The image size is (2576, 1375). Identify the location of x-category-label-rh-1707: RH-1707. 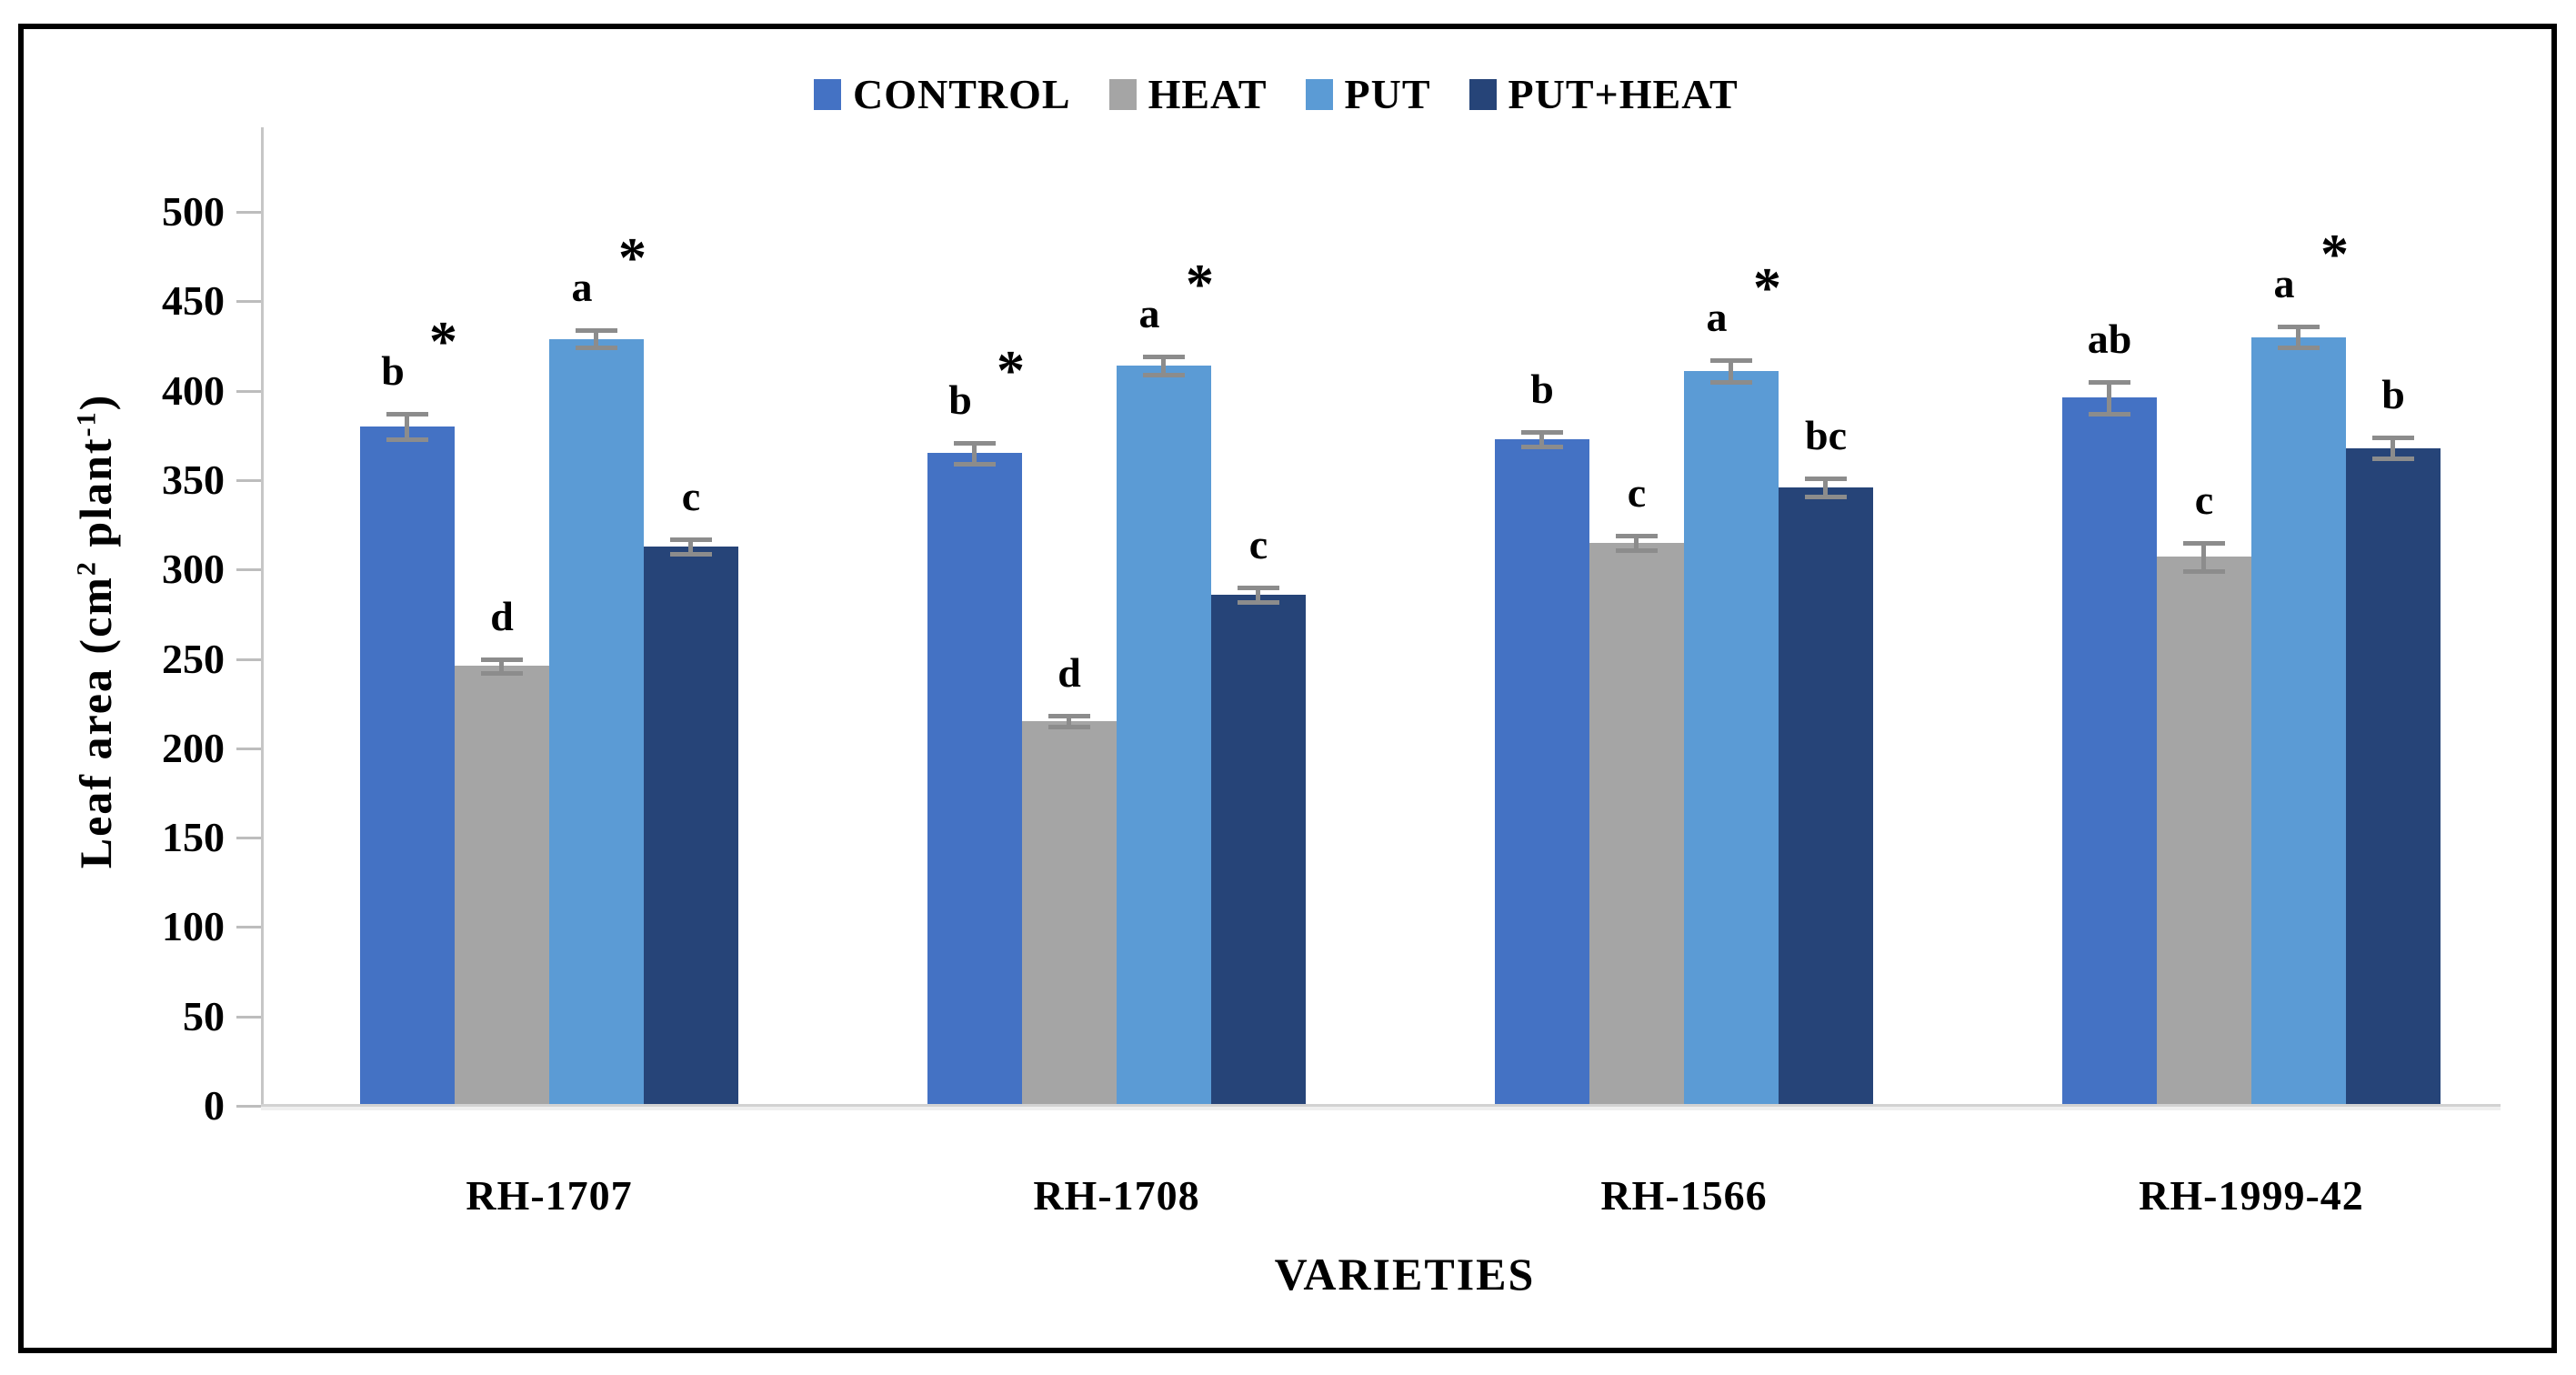
(549, 1196).